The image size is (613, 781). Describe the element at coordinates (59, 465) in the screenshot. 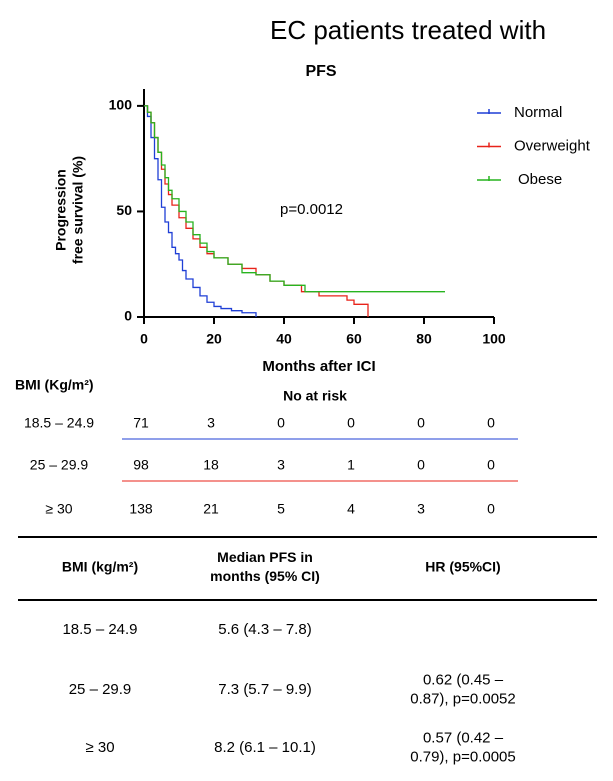

I see `risk-row-label: 25 – 29.9` at that location.